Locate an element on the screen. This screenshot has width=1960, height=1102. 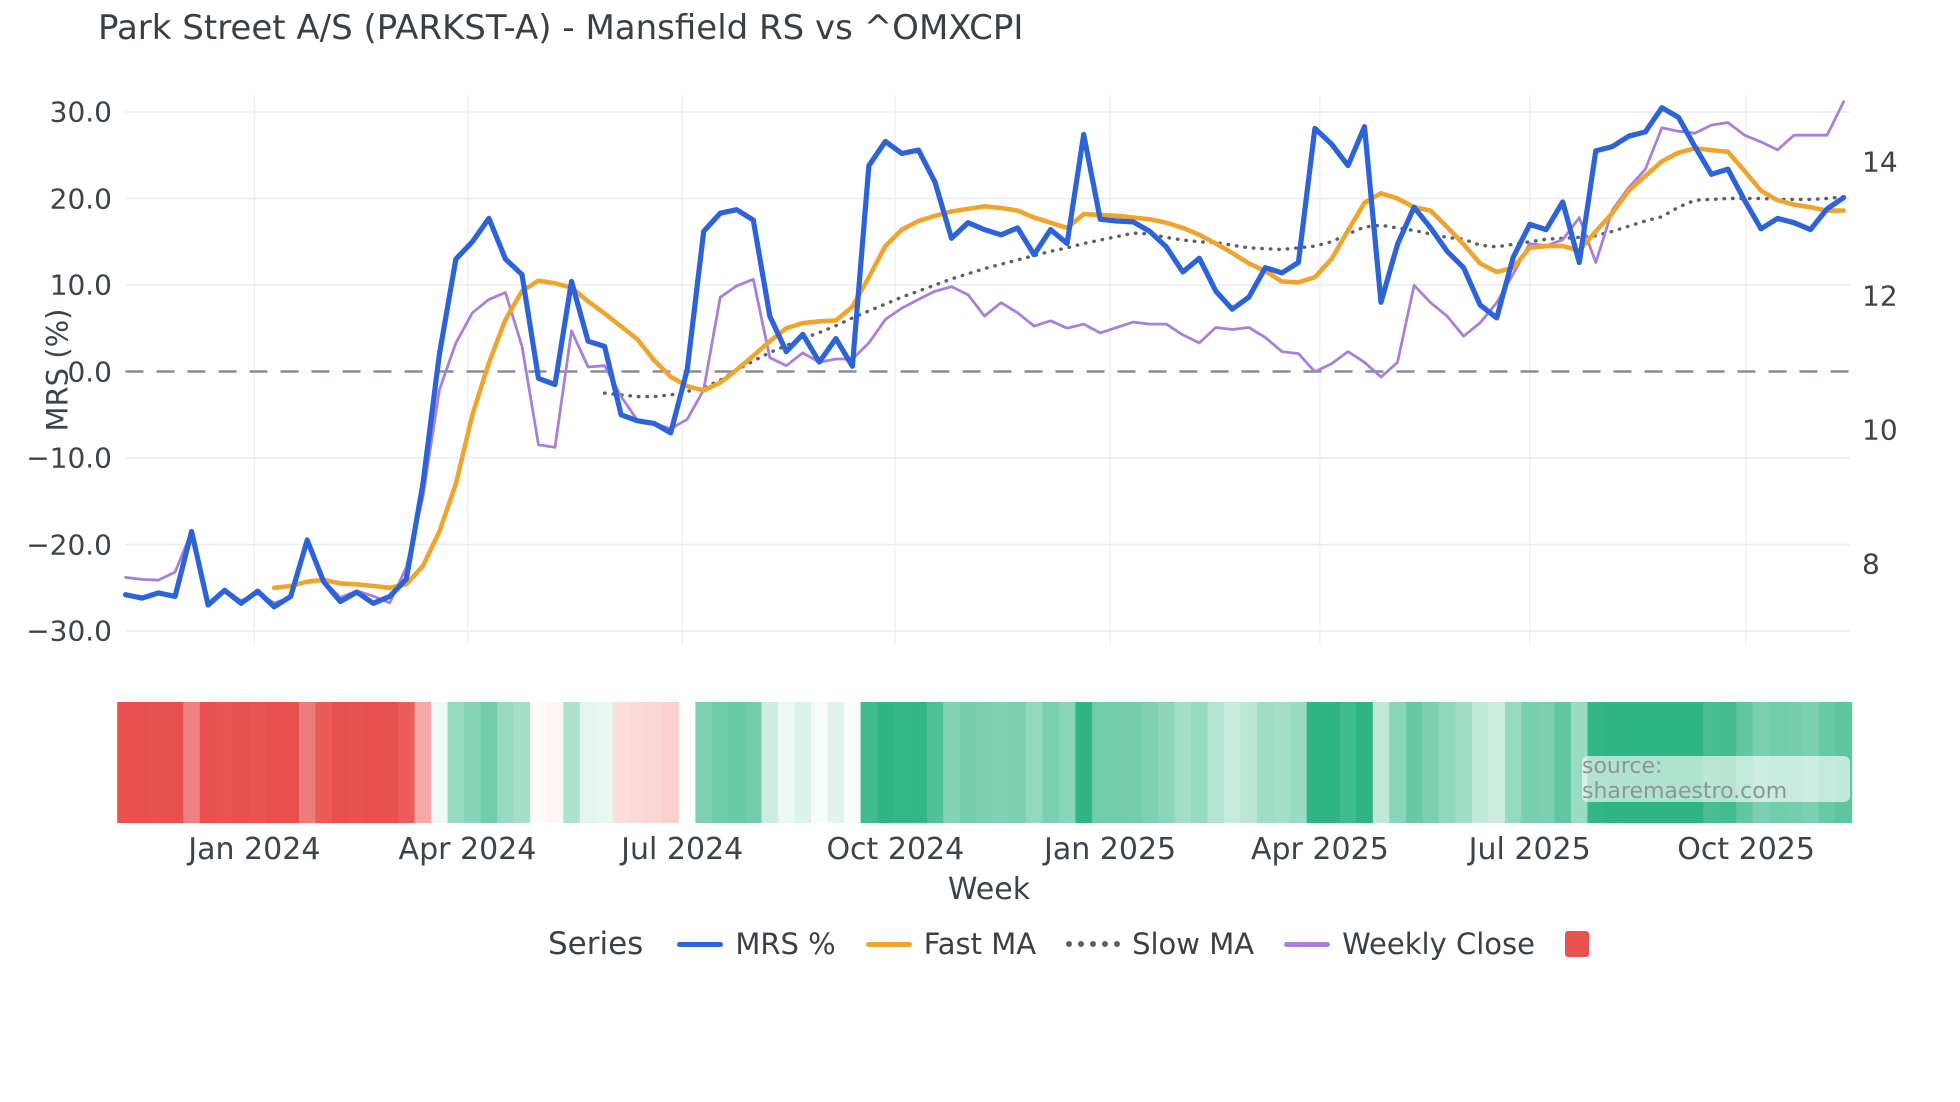
x-axis-tick-label: Jan 2024 is located at coordinates (254, 849).